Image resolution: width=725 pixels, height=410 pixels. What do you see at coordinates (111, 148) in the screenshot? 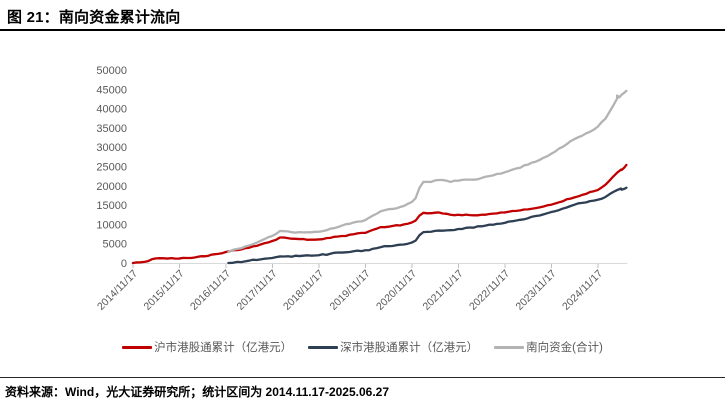
I see `y-axis-tick-label: 30000` at bounding box center [111, 148].